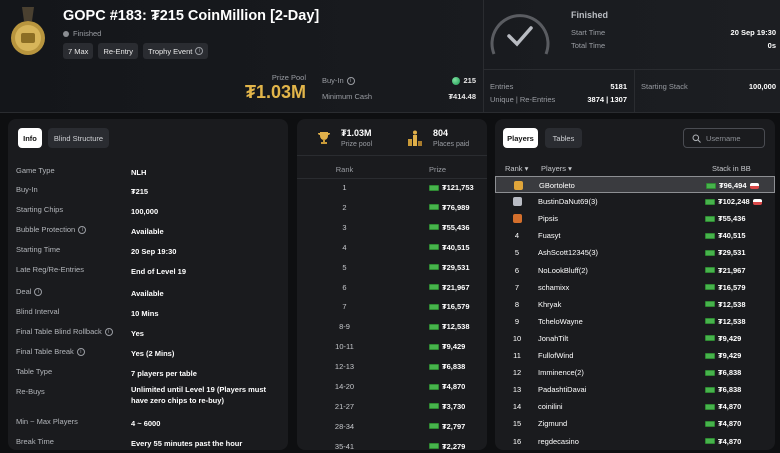 The image size is (780, 453). I want to click on player-name: AshScott12345(3), so click(568, 253).